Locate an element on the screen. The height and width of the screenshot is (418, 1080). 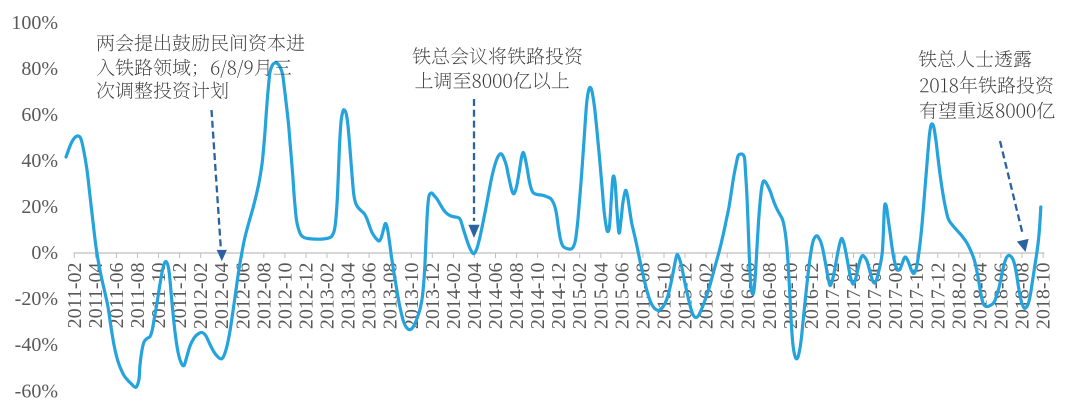
svg-text: 100% is located at coordinates (34, 23).